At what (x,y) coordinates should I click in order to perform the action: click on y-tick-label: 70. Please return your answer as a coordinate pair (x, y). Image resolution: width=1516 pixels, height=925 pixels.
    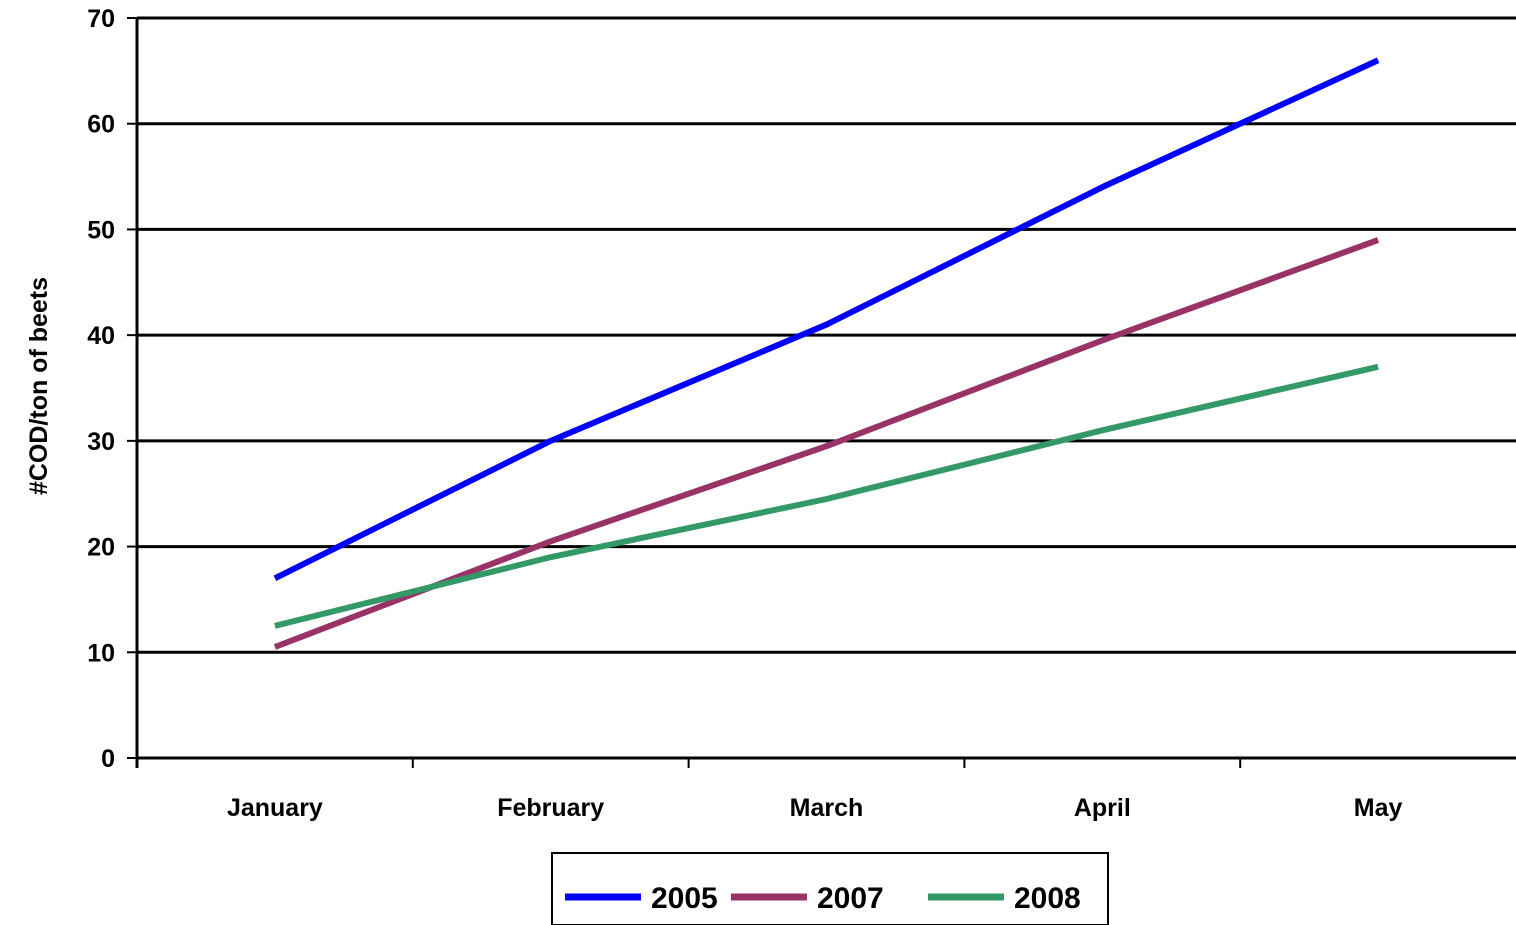
    Looking at the image, I should click on (101, 19).